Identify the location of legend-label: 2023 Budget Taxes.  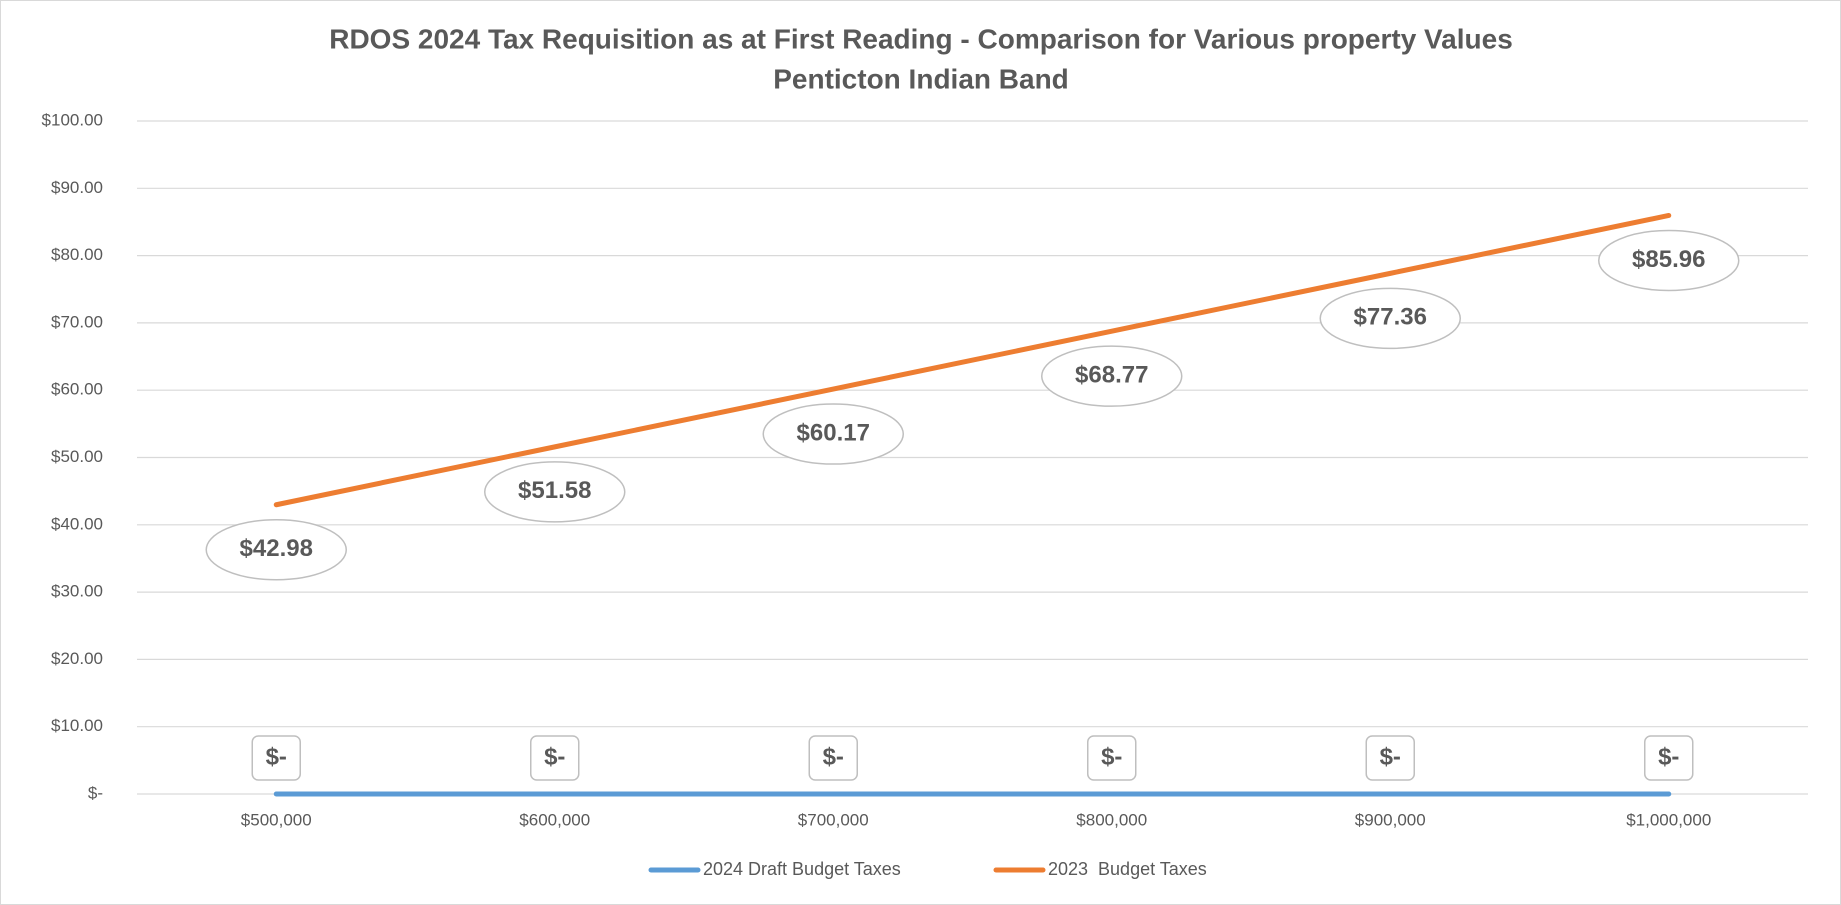
(1127, 869).